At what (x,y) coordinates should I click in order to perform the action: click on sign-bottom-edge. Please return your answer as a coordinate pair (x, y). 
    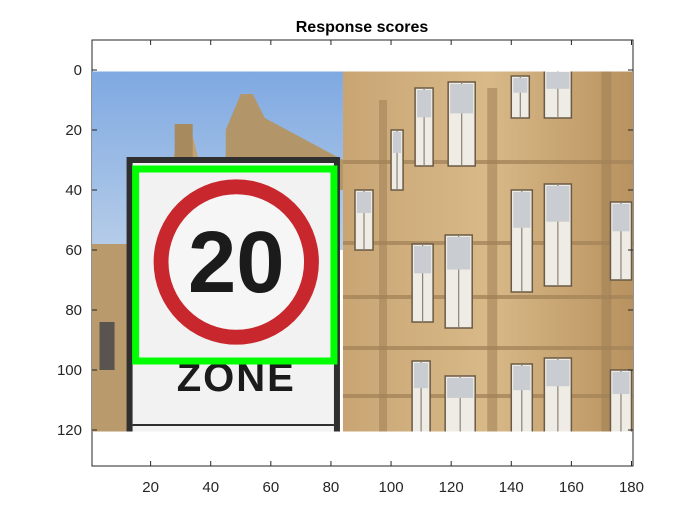
    Looking at the image, I should click on (233, 425).